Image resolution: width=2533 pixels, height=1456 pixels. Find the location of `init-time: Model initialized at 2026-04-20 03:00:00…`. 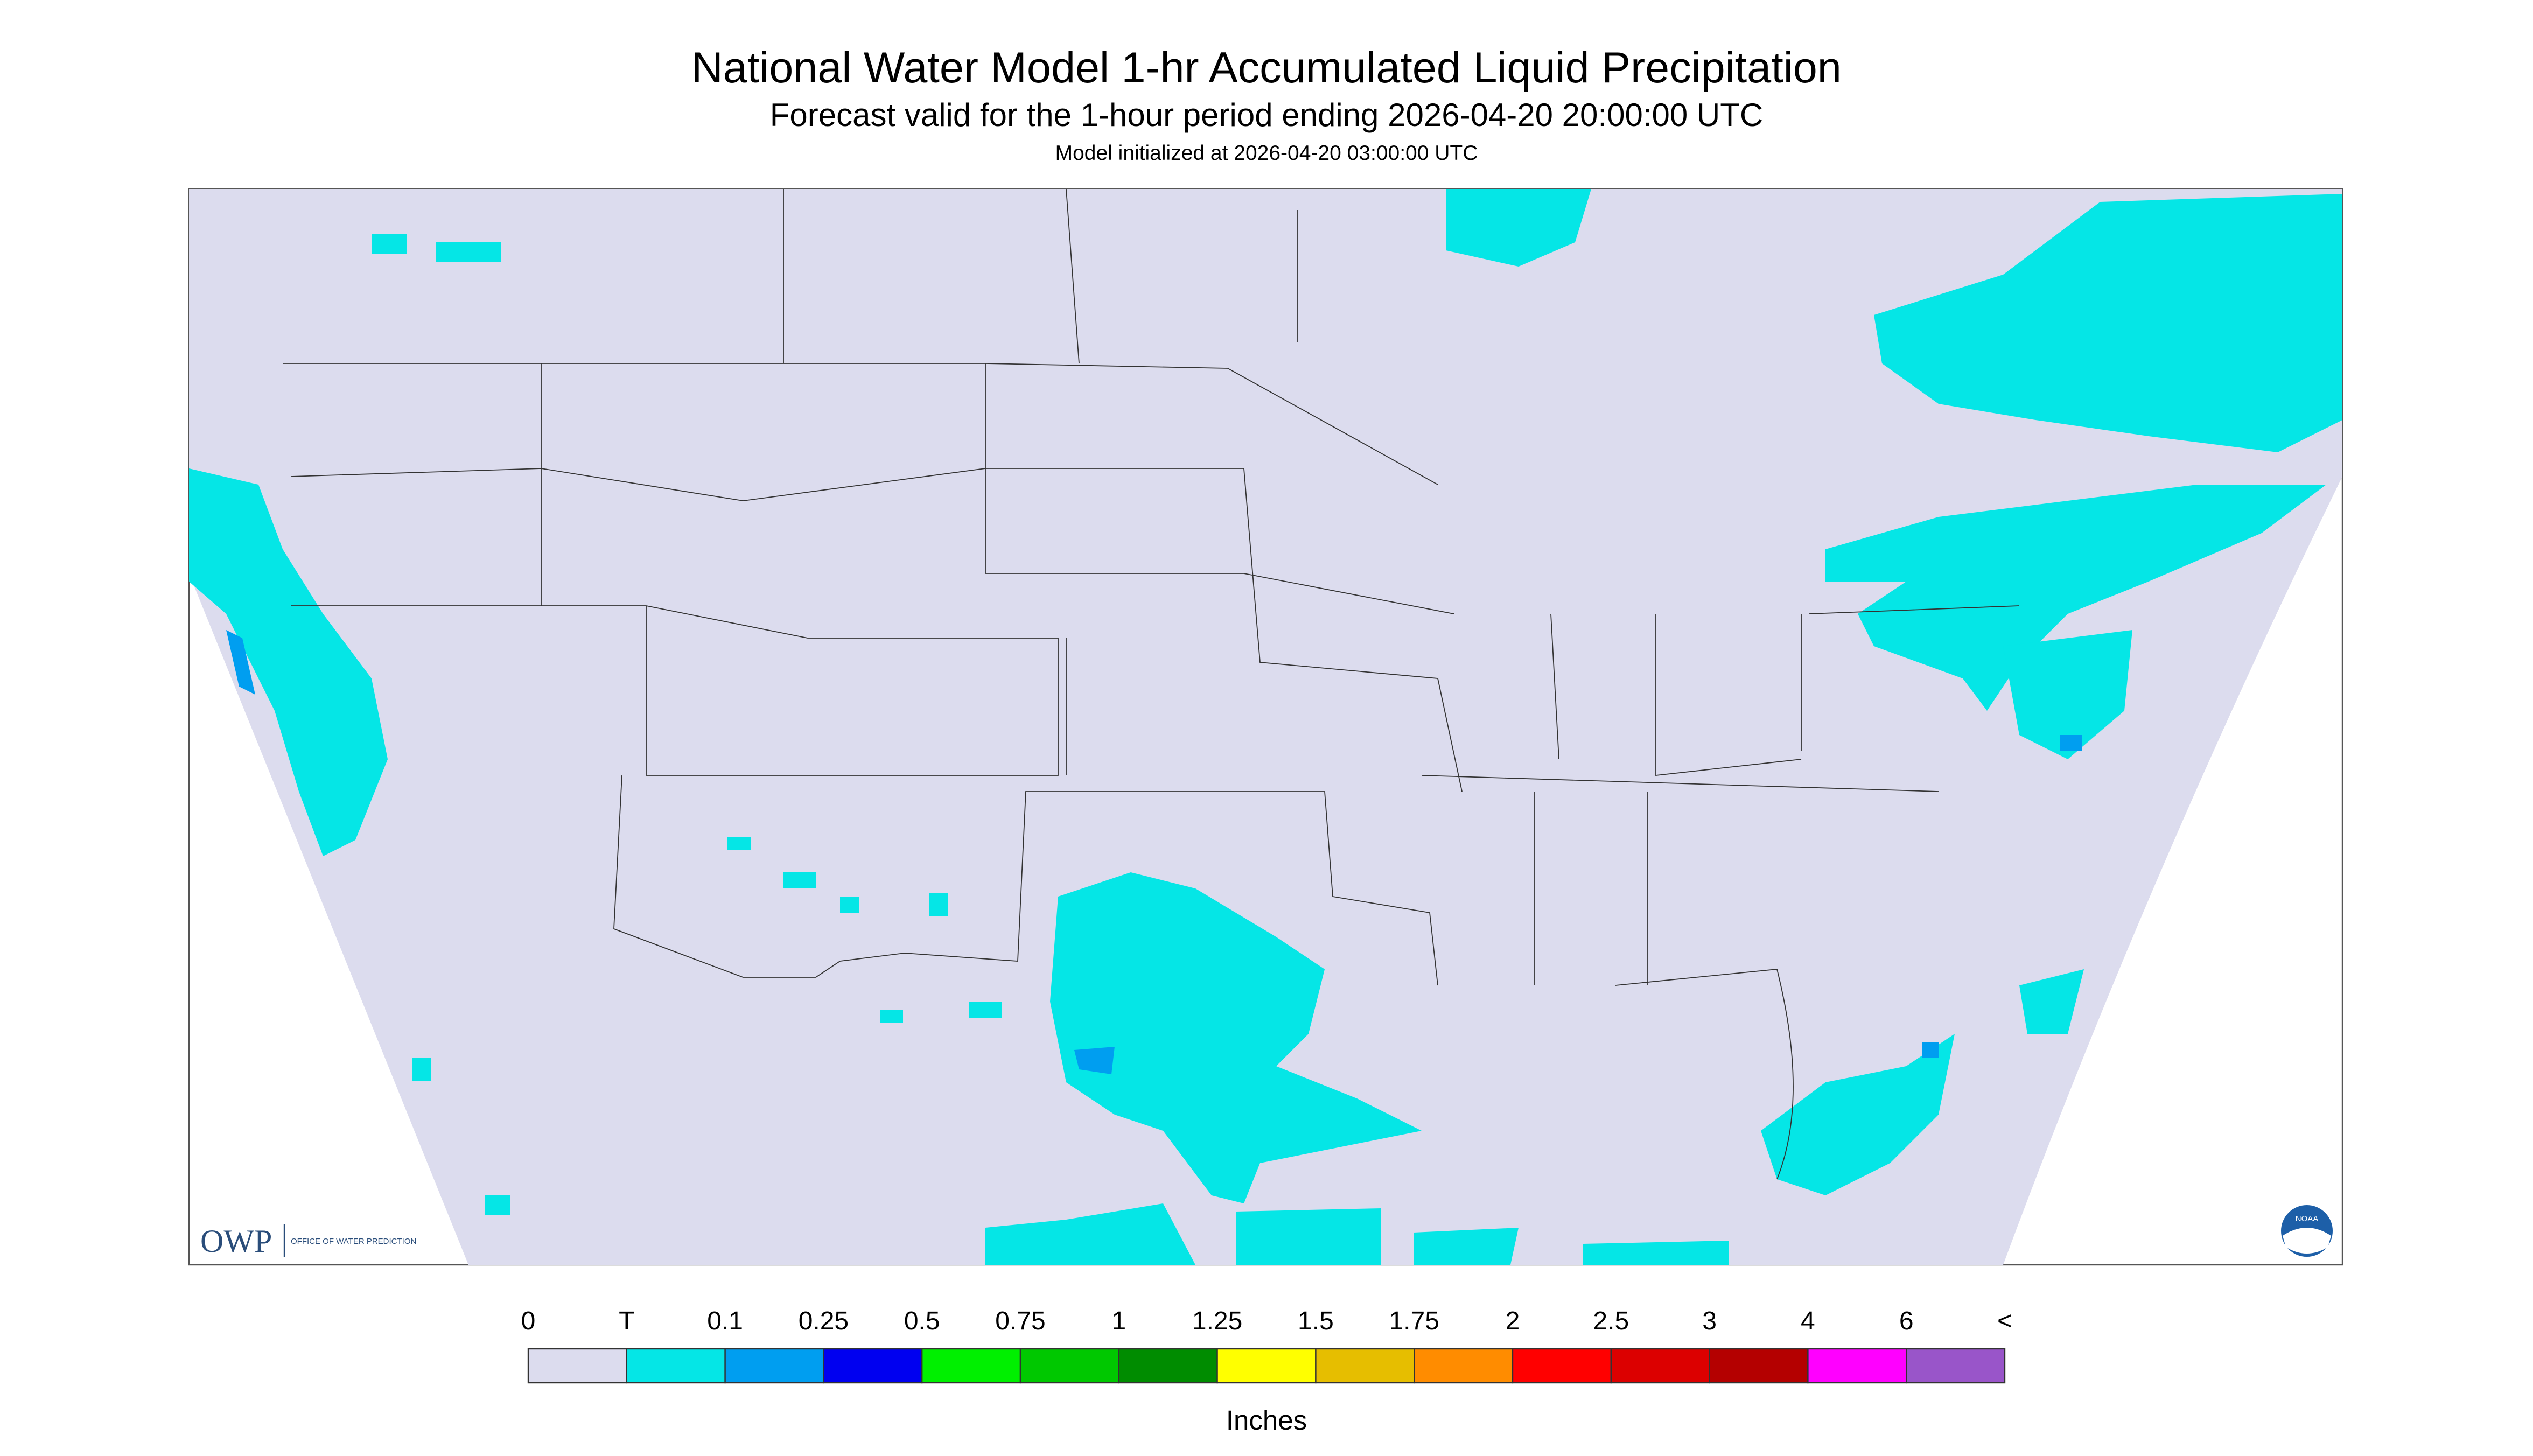

init-time: Model initialized at 2026-04-20 03:00:00… is located at coordinates (1266, 153).